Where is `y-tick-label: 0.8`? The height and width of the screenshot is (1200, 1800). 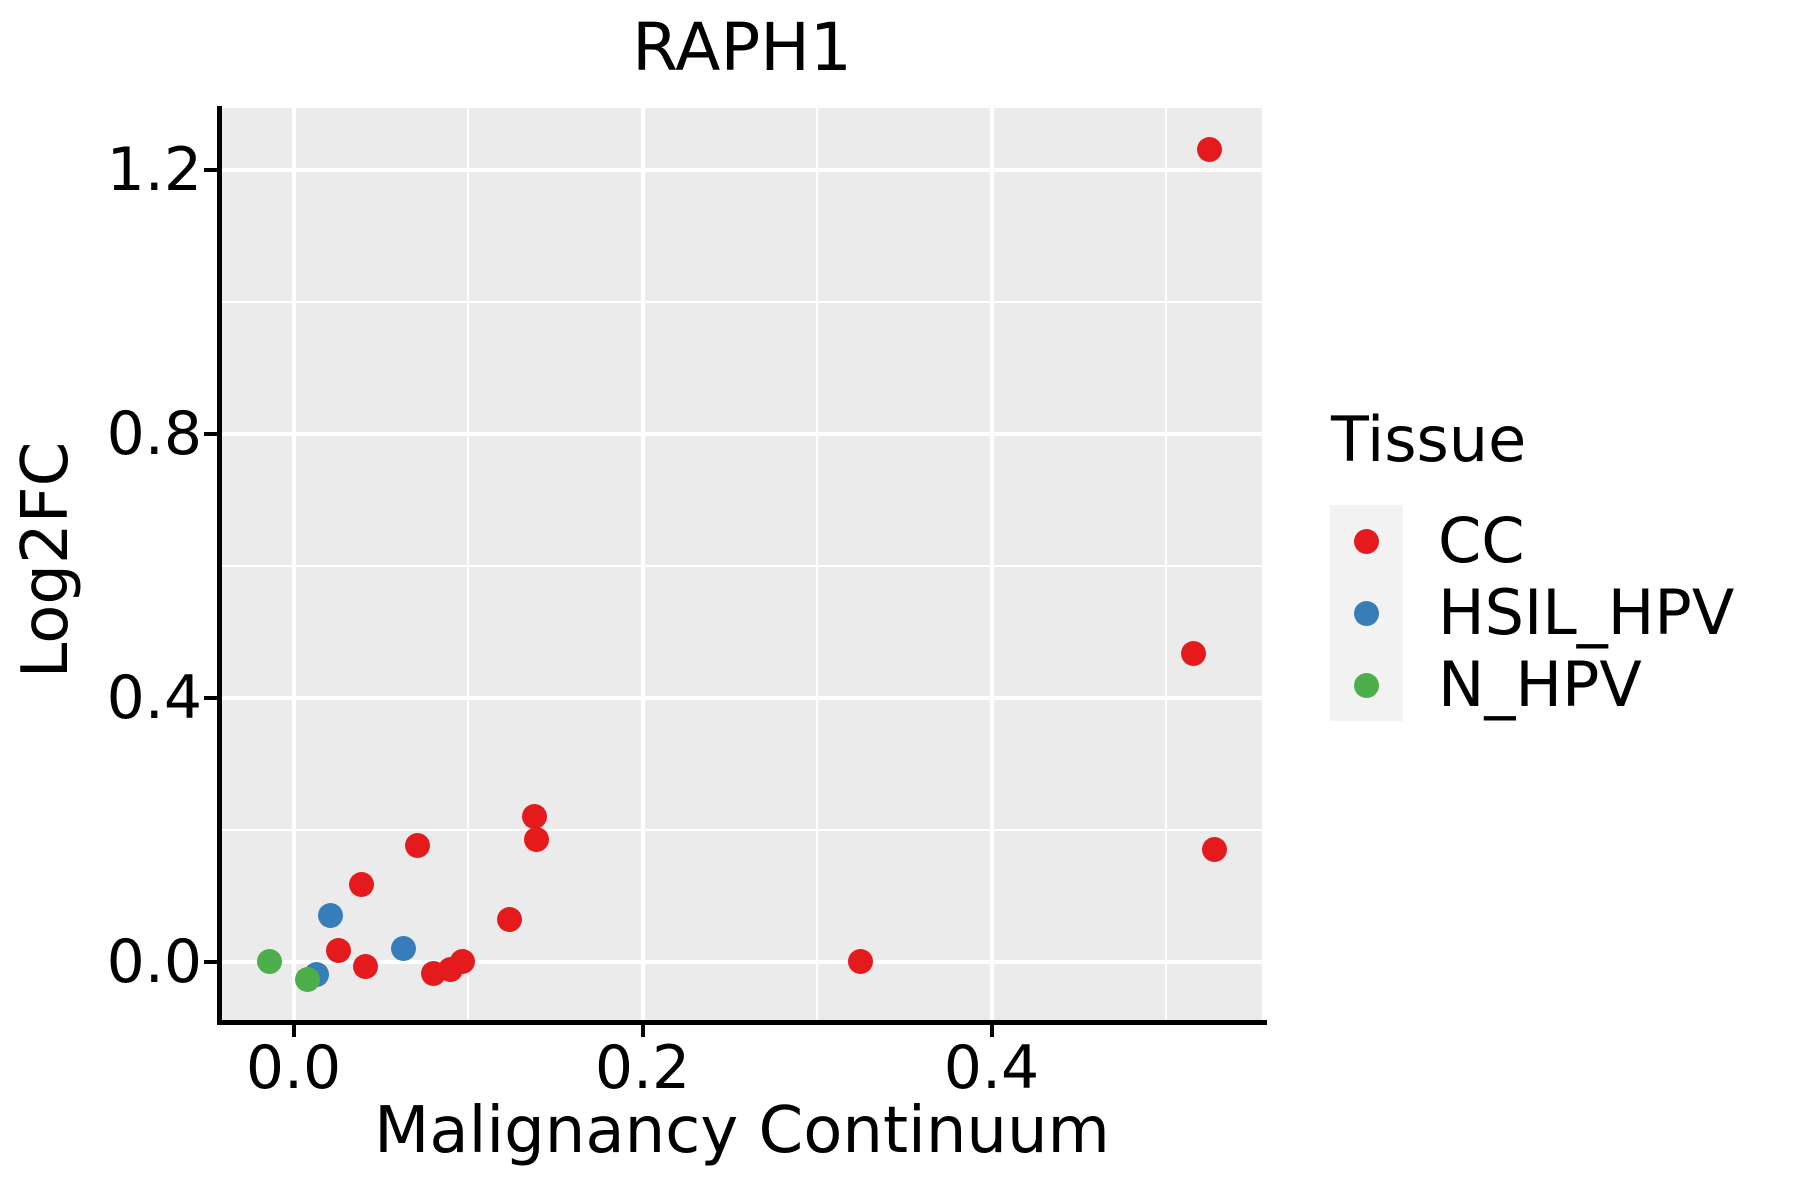 y-tick-label: 0.8 is located at coordinates (154, 433).